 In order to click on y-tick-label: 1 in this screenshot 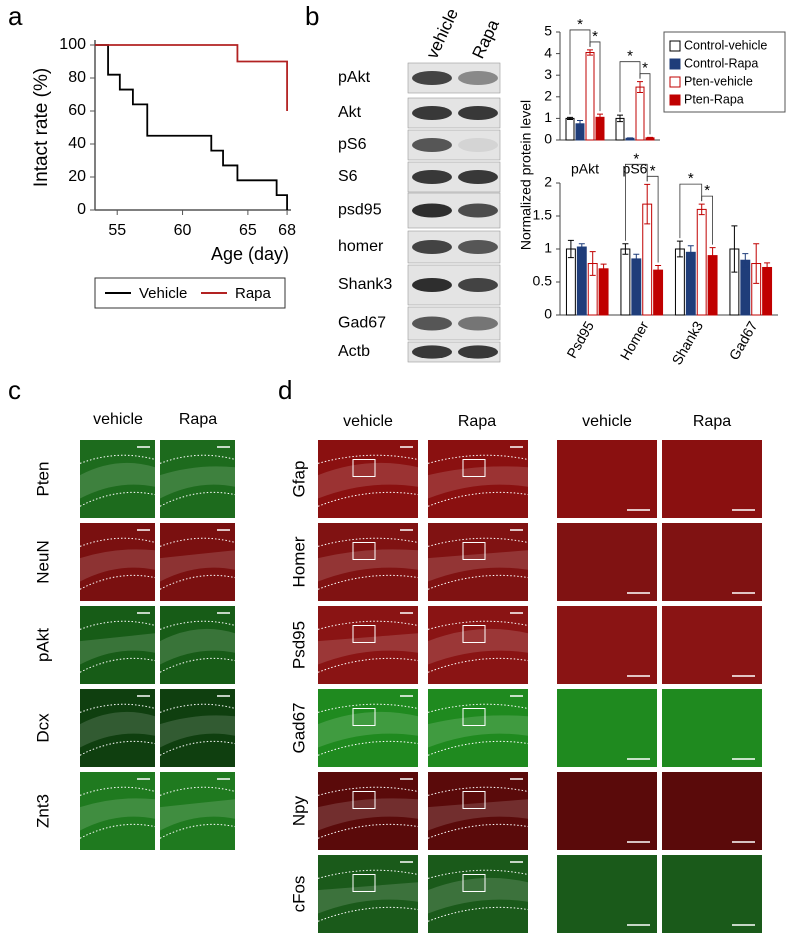, I will do `click(548, 248)`.